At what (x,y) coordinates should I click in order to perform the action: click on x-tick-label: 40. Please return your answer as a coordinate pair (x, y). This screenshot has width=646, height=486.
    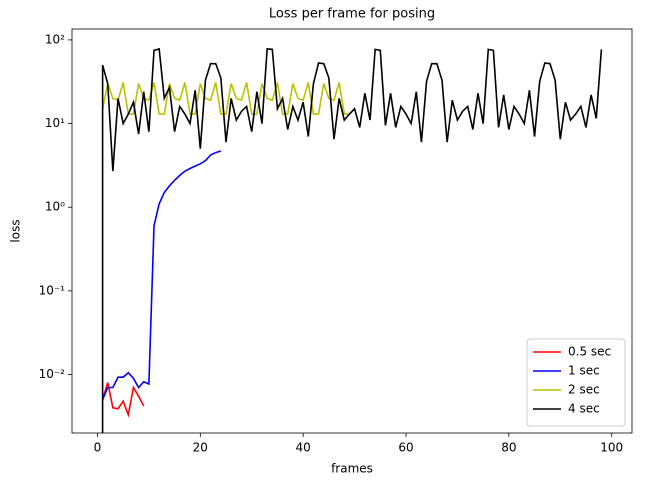
    Looking at the image, I should click on (303, 448).